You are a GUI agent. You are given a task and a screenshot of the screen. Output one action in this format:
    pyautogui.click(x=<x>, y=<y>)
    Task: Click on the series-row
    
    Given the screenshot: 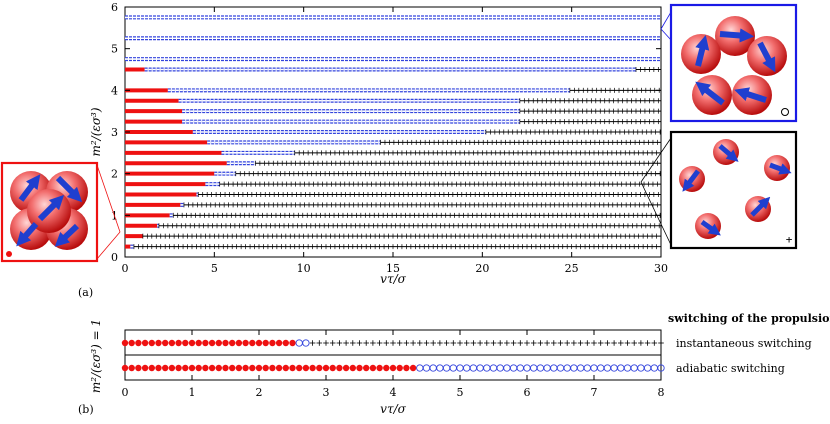 What is the action you would take?
    pyautogui.click(x=393, y=368)
    